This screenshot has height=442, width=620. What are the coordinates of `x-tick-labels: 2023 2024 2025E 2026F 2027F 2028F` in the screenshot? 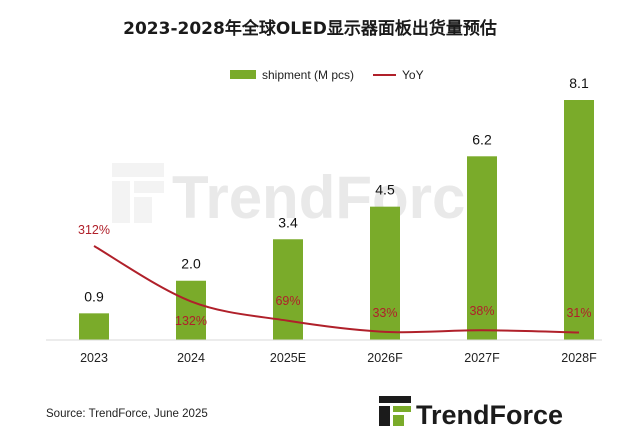 It's located at (338, 358).